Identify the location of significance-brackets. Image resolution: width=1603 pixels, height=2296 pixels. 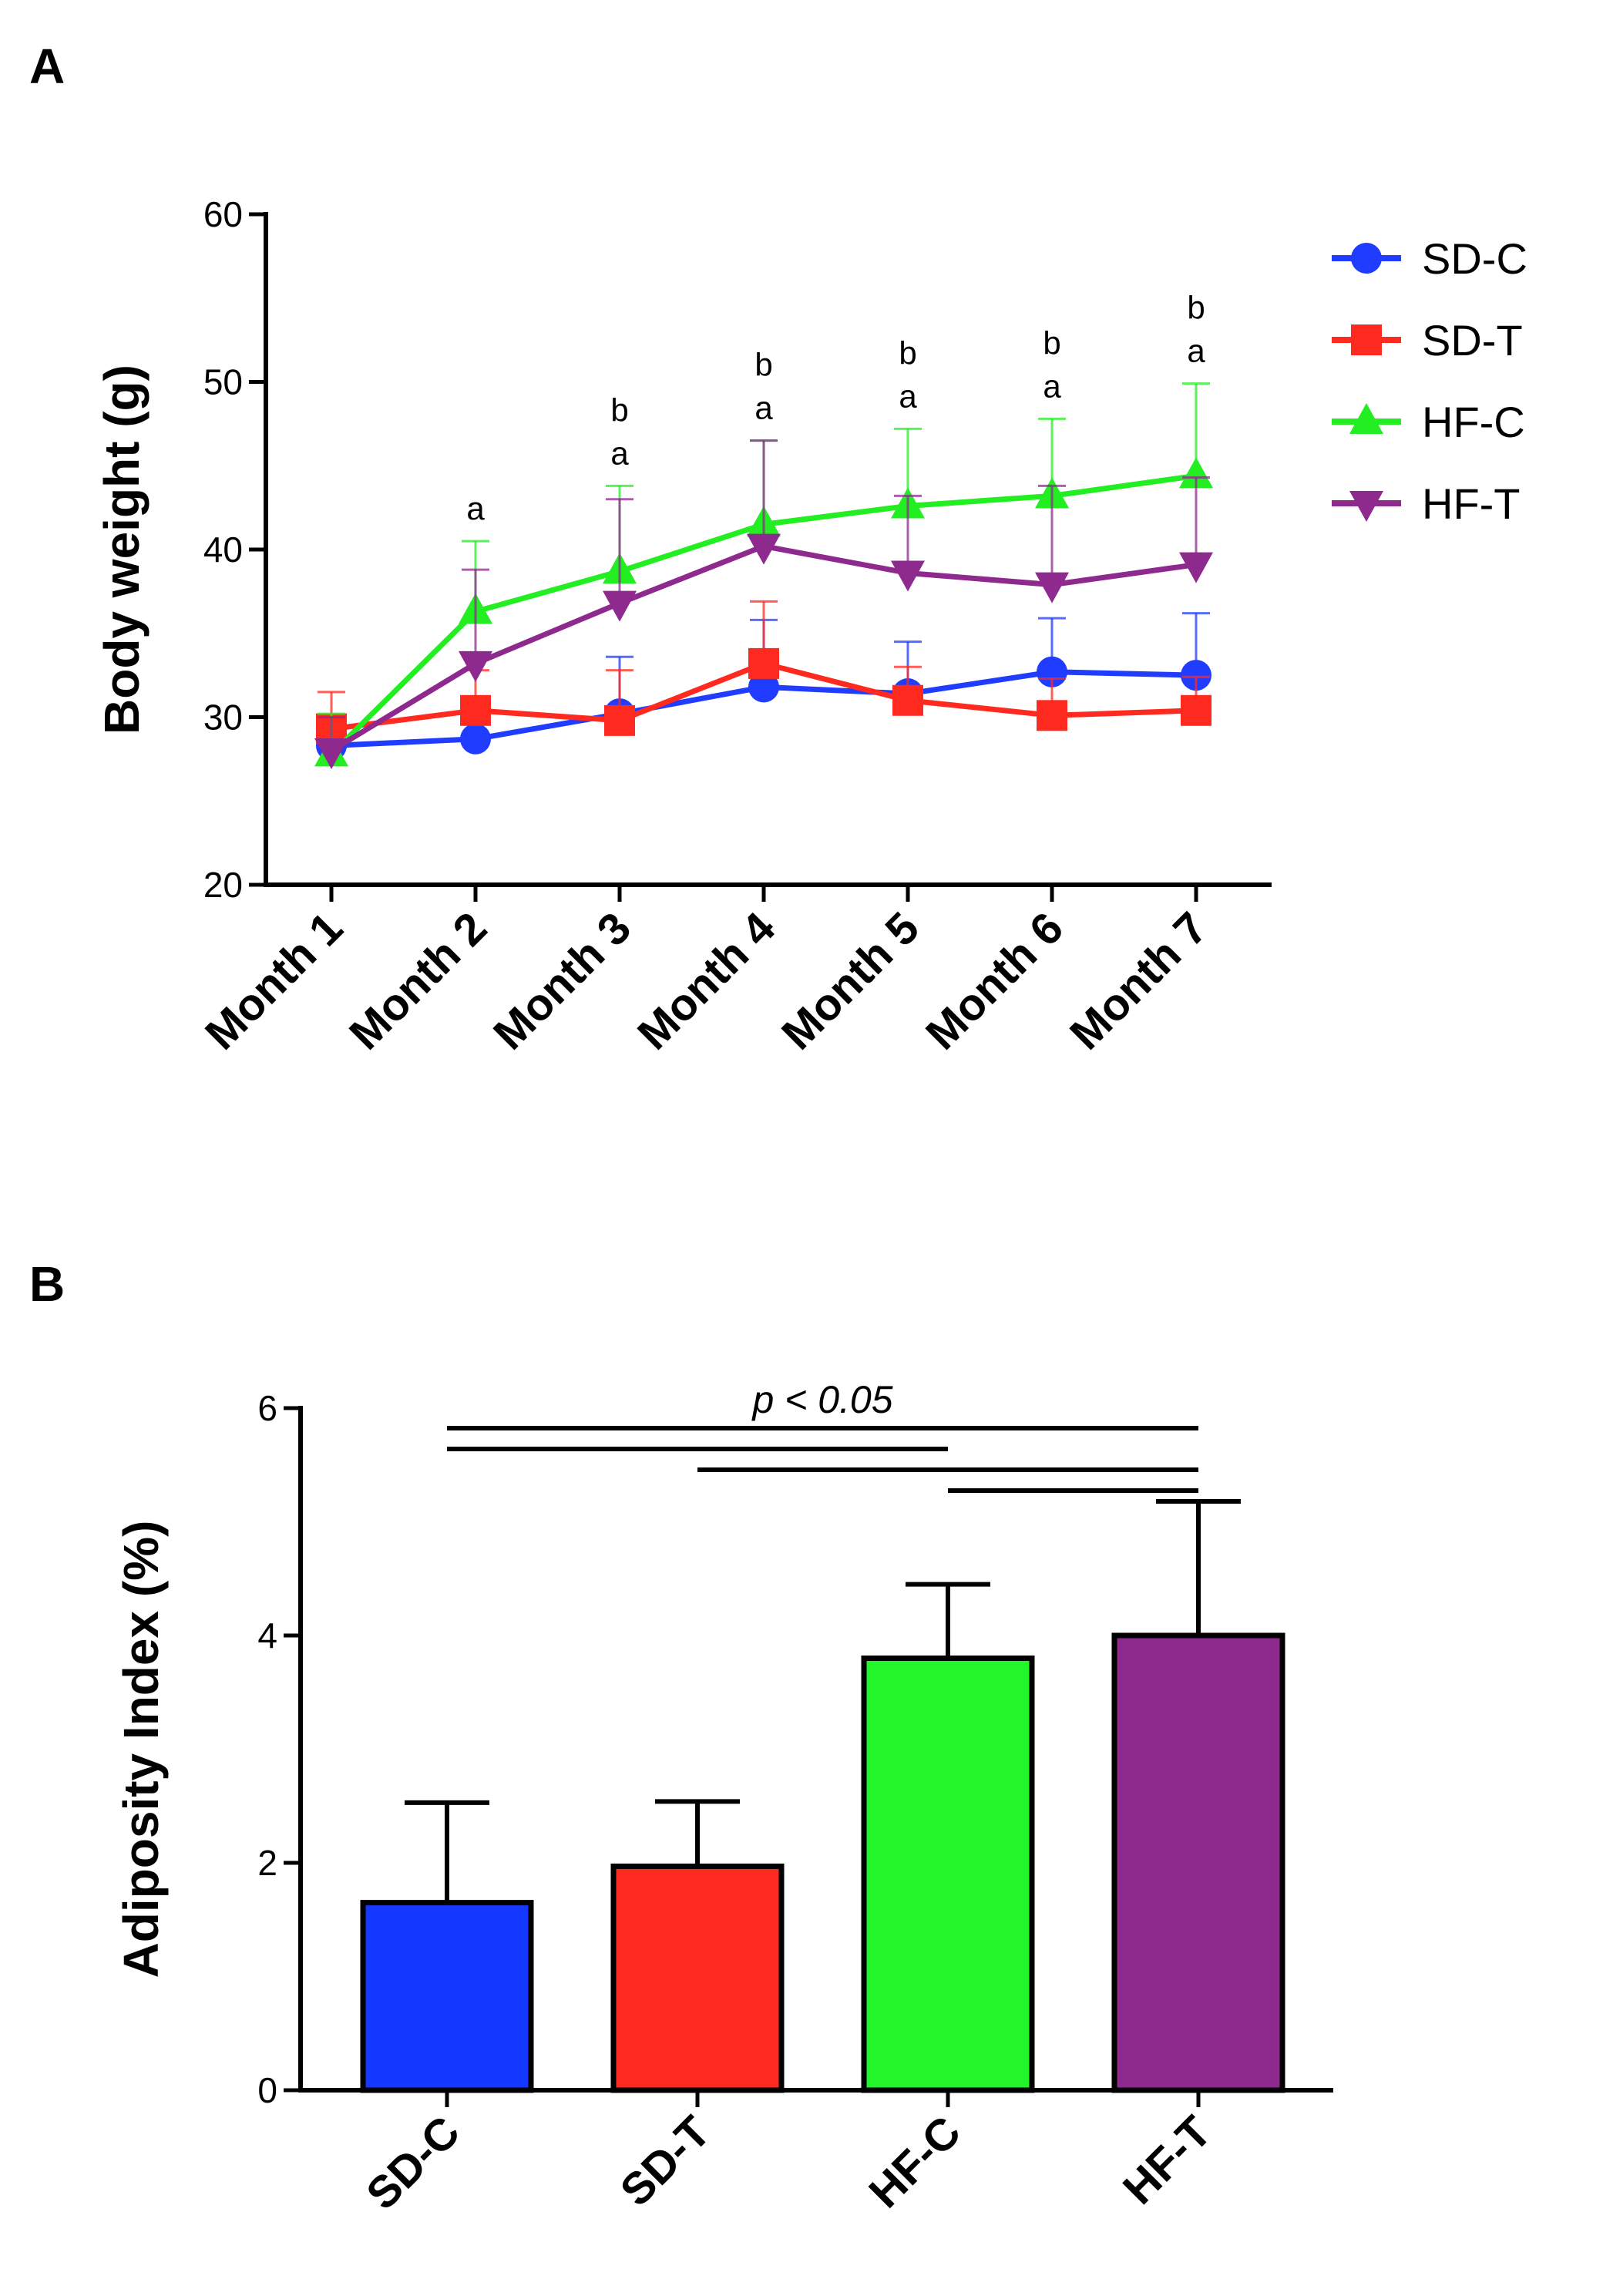
(822, 1459).